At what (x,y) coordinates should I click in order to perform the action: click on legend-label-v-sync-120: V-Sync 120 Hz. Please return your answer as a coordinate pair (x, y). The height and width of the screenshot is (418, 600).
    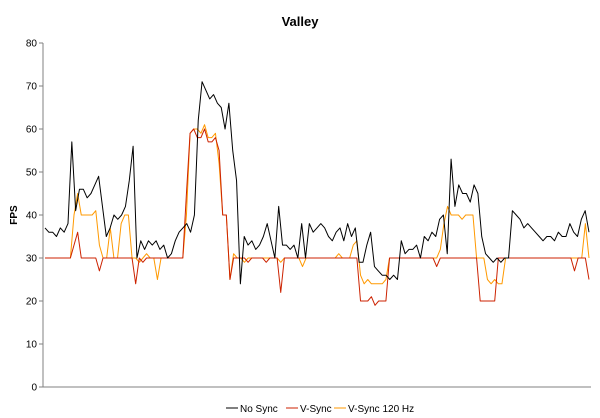
    Looking at the image, I should click on (381, 409).